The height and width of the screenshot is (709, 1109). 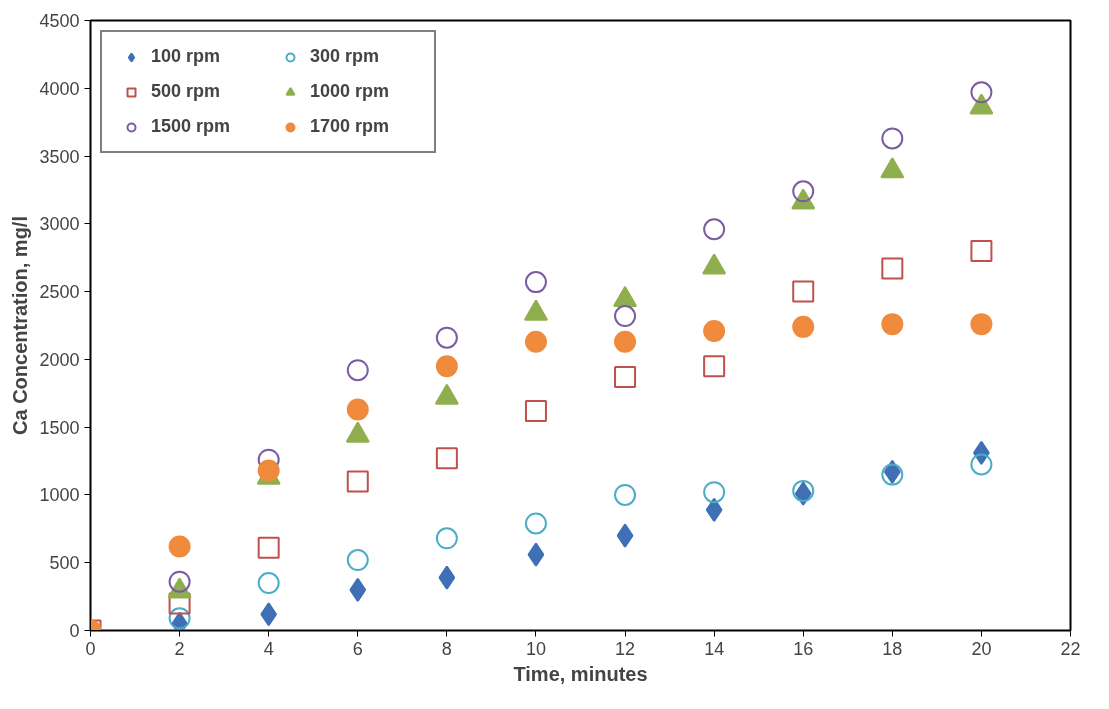 What do you see at coordinates (345, 56) in the screenshot?
I see `legend-label: 300 rpm` at bounding box center [345, 56].